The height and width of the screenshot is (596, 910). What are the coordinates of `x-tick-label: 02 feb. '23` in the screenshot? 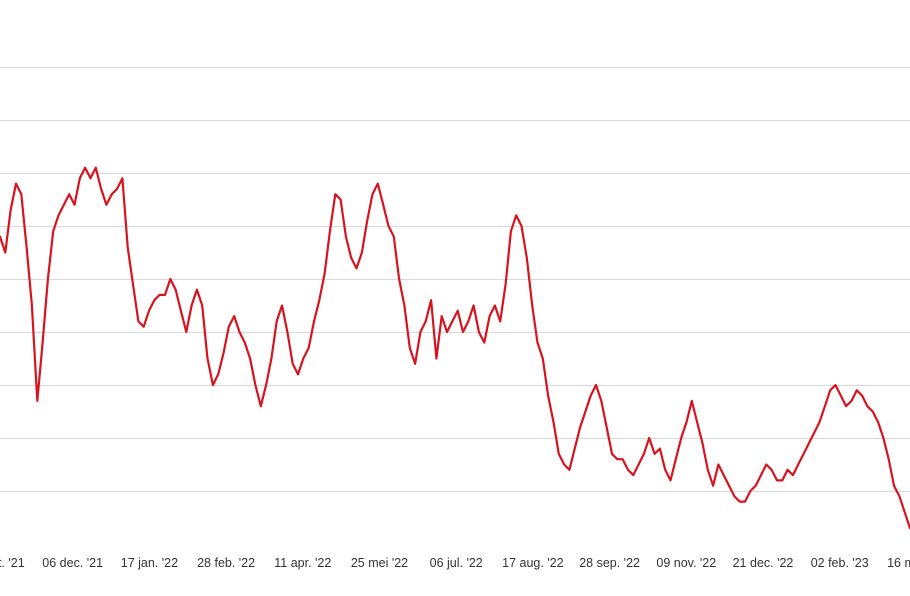 It's located at (840, 563).